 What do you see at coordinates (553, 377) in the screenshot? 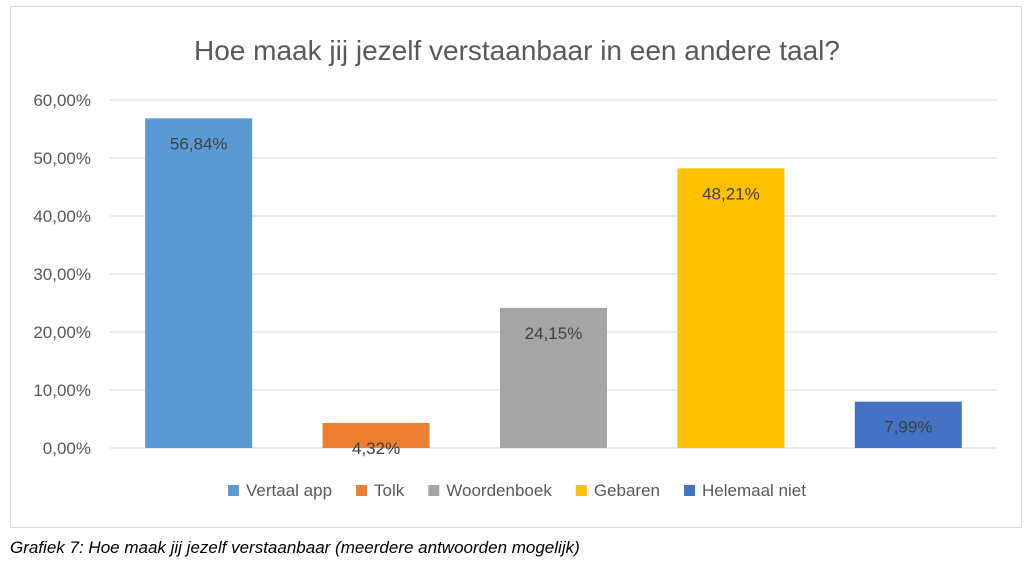
I see `bar-woordenboek` at bounding box center [553, 377].